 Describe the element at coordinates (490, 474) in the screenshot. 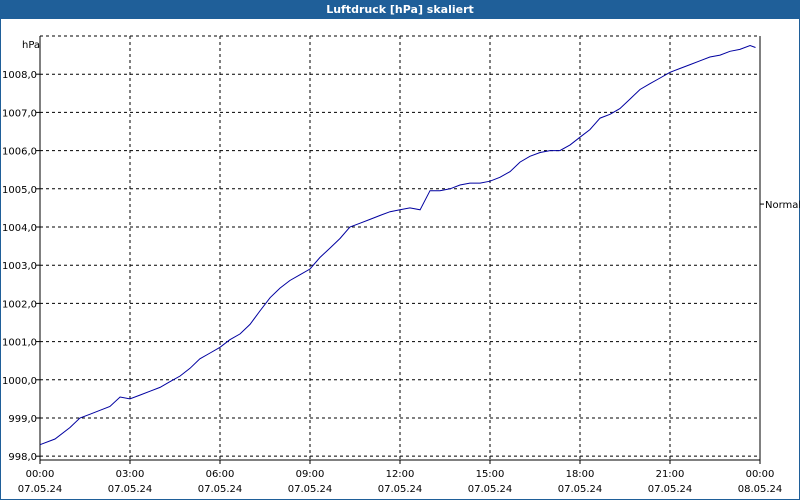

I see `x-tick-time: 15:00` at that location.